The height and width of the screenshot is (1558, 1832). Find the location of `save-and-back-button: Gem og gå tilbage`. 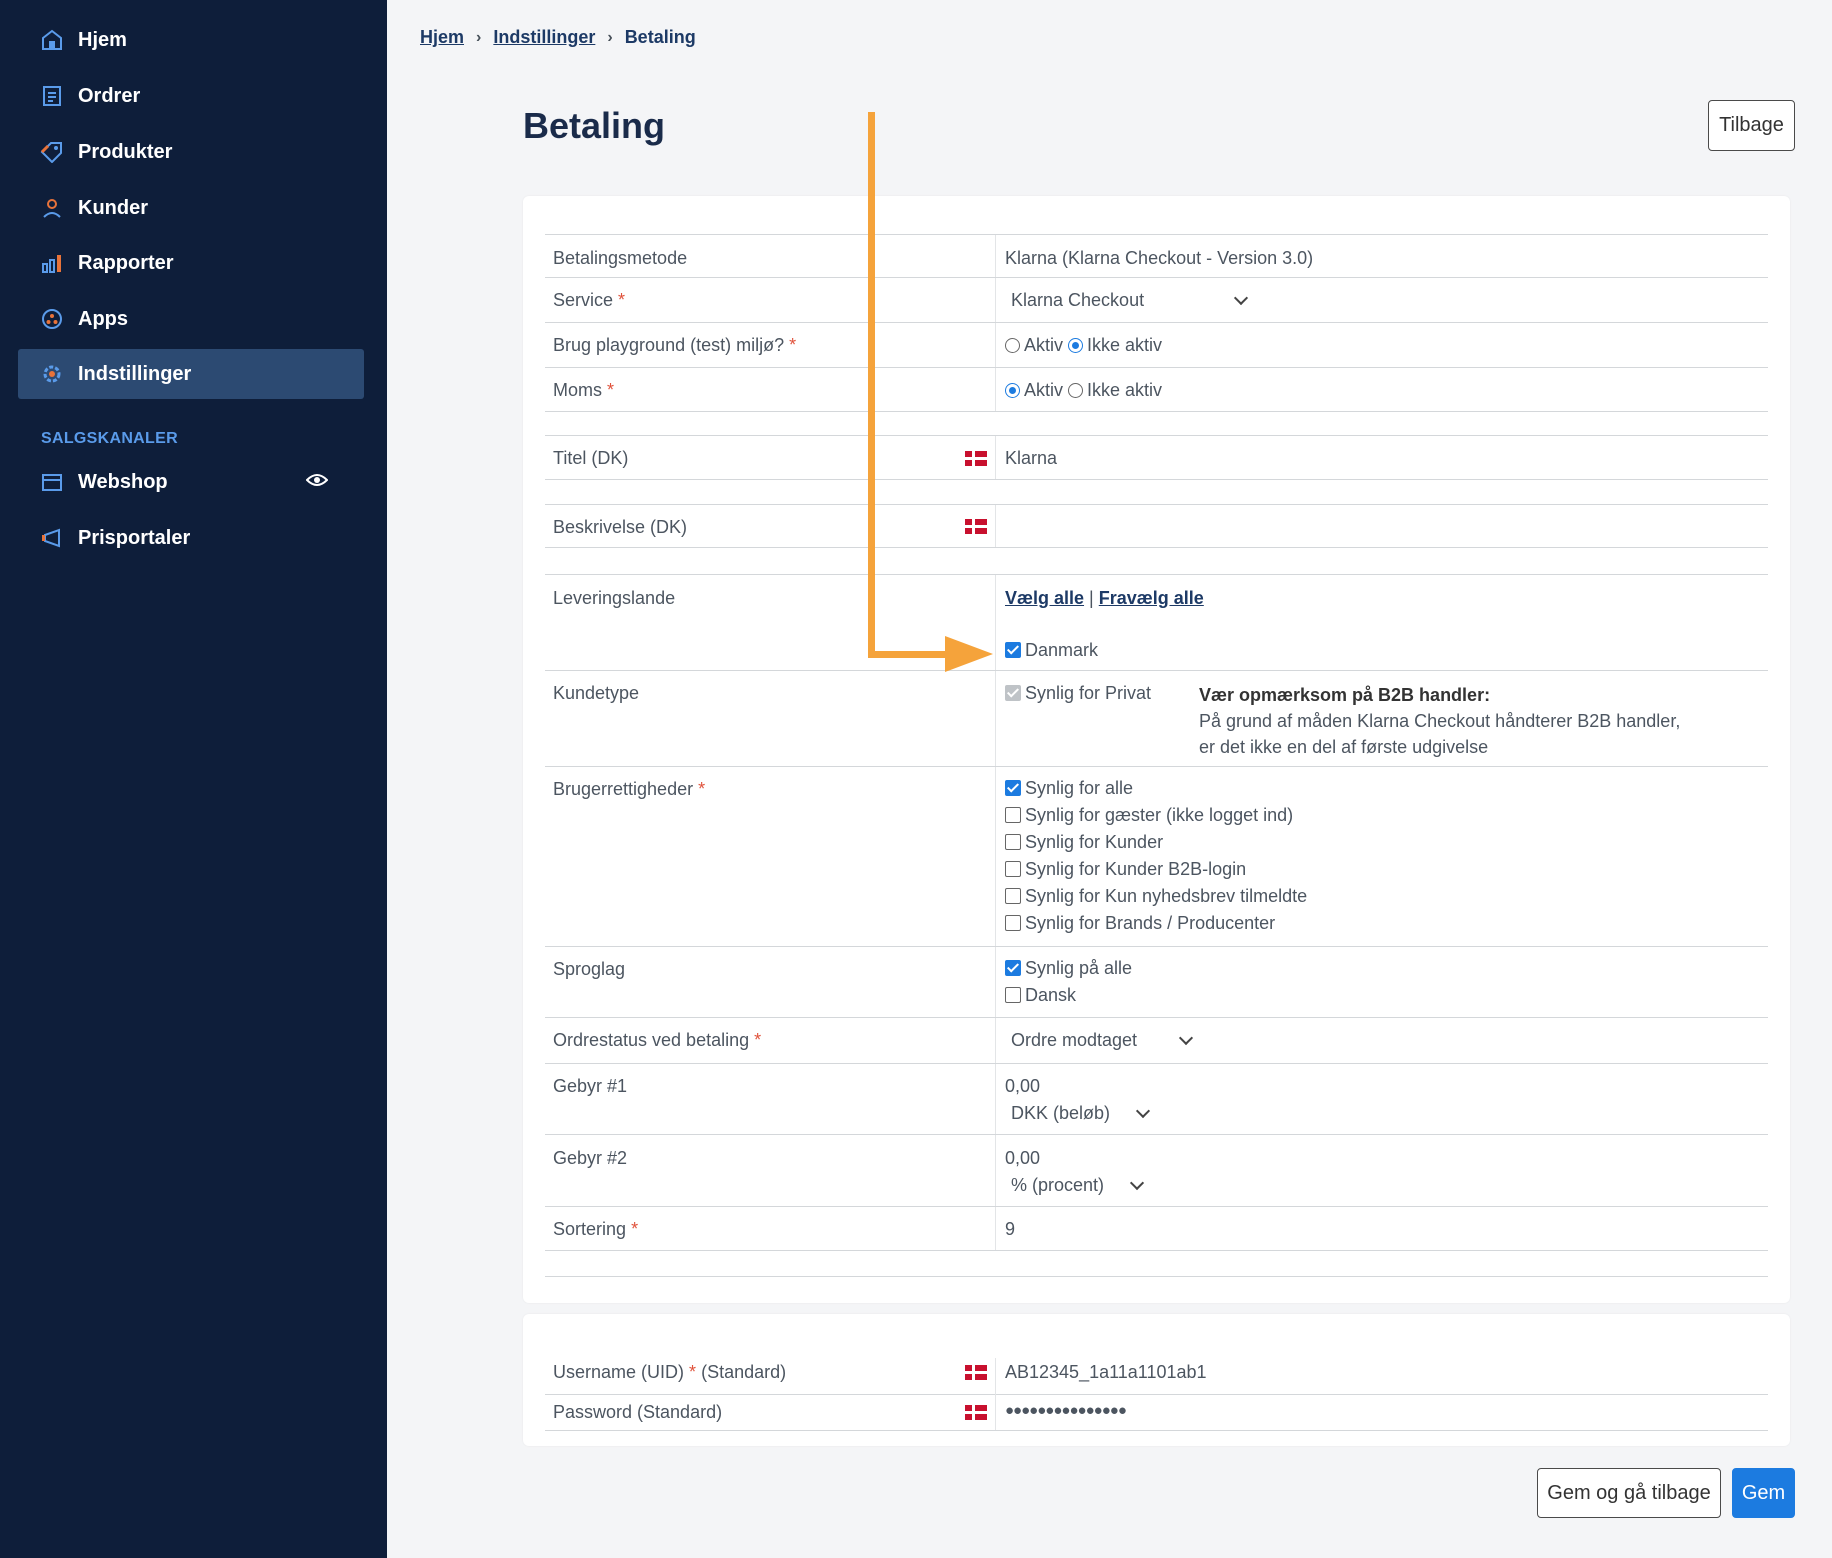

save-and-back-button: Gem og gå tilbage is located at coordinates (1629, 1493).